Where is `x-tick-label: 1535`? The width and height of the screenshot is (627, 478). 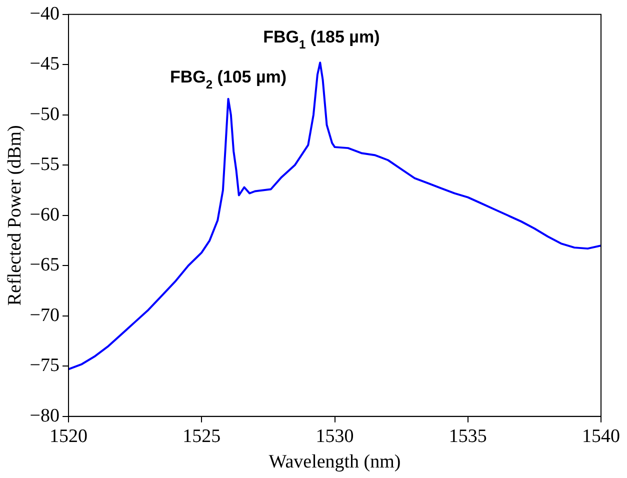
x-tick-label: 1535 is located at coordinates (467, 436).